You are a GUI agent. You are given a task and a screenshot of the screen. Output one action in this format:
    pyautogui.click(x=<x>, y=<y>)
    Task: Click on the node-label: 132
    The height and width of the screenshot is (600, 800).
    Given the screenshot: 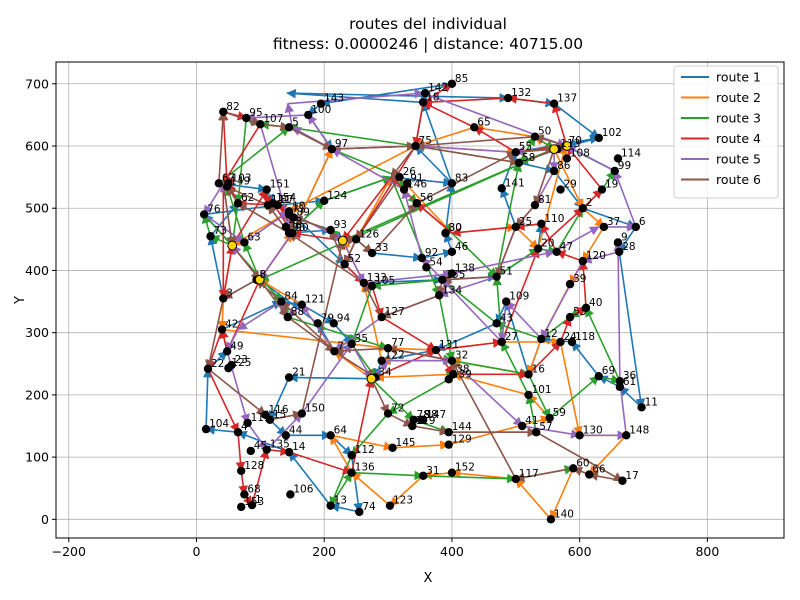 What is the action you would take?
    pyautogui.click(x=521, y=93)
    